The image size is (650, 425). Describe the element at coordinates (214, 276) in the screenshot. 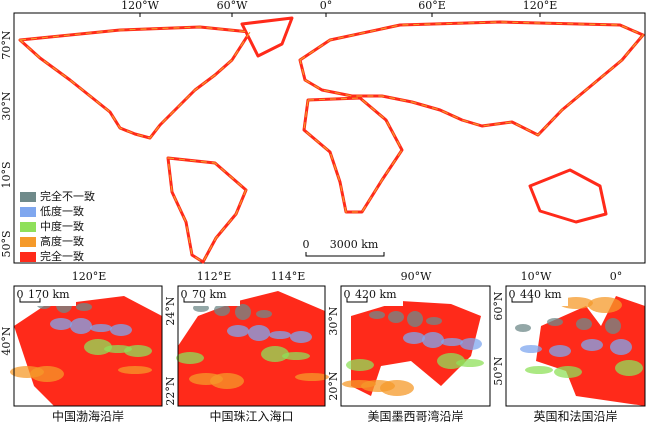

I see `inset-longitude-label: 112°E` at that location.